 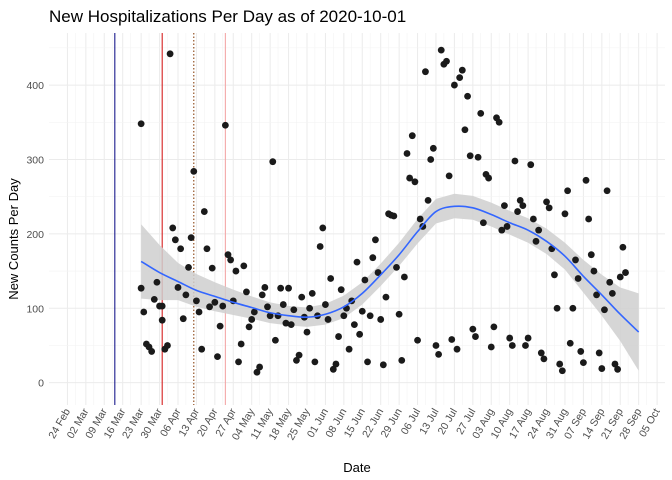 What do you see at coordinates (356, 467) in the screenshot?
I see `x-axis-title: Date` at bounding box center [356, 467].